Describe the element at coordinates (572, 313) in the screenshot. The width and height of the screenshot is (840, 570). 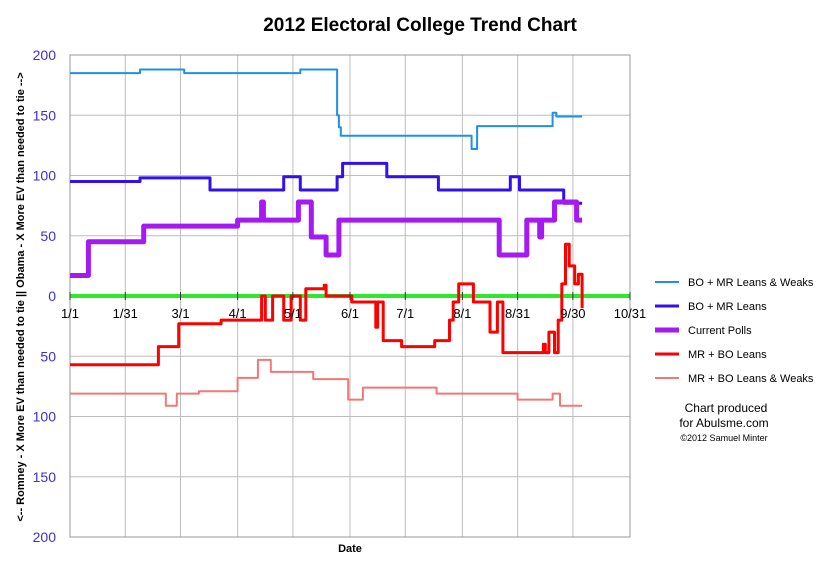
I see `x-tick-label-9: 9/30` at that location.